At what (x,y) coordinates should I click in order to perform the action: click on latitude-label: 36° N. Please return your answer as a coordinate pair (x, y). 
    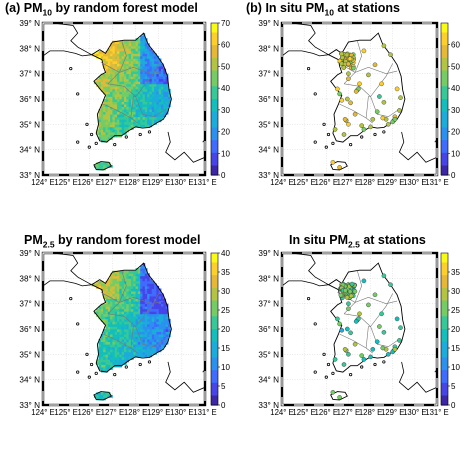
    Looking at the image, I should click on (268, 99).